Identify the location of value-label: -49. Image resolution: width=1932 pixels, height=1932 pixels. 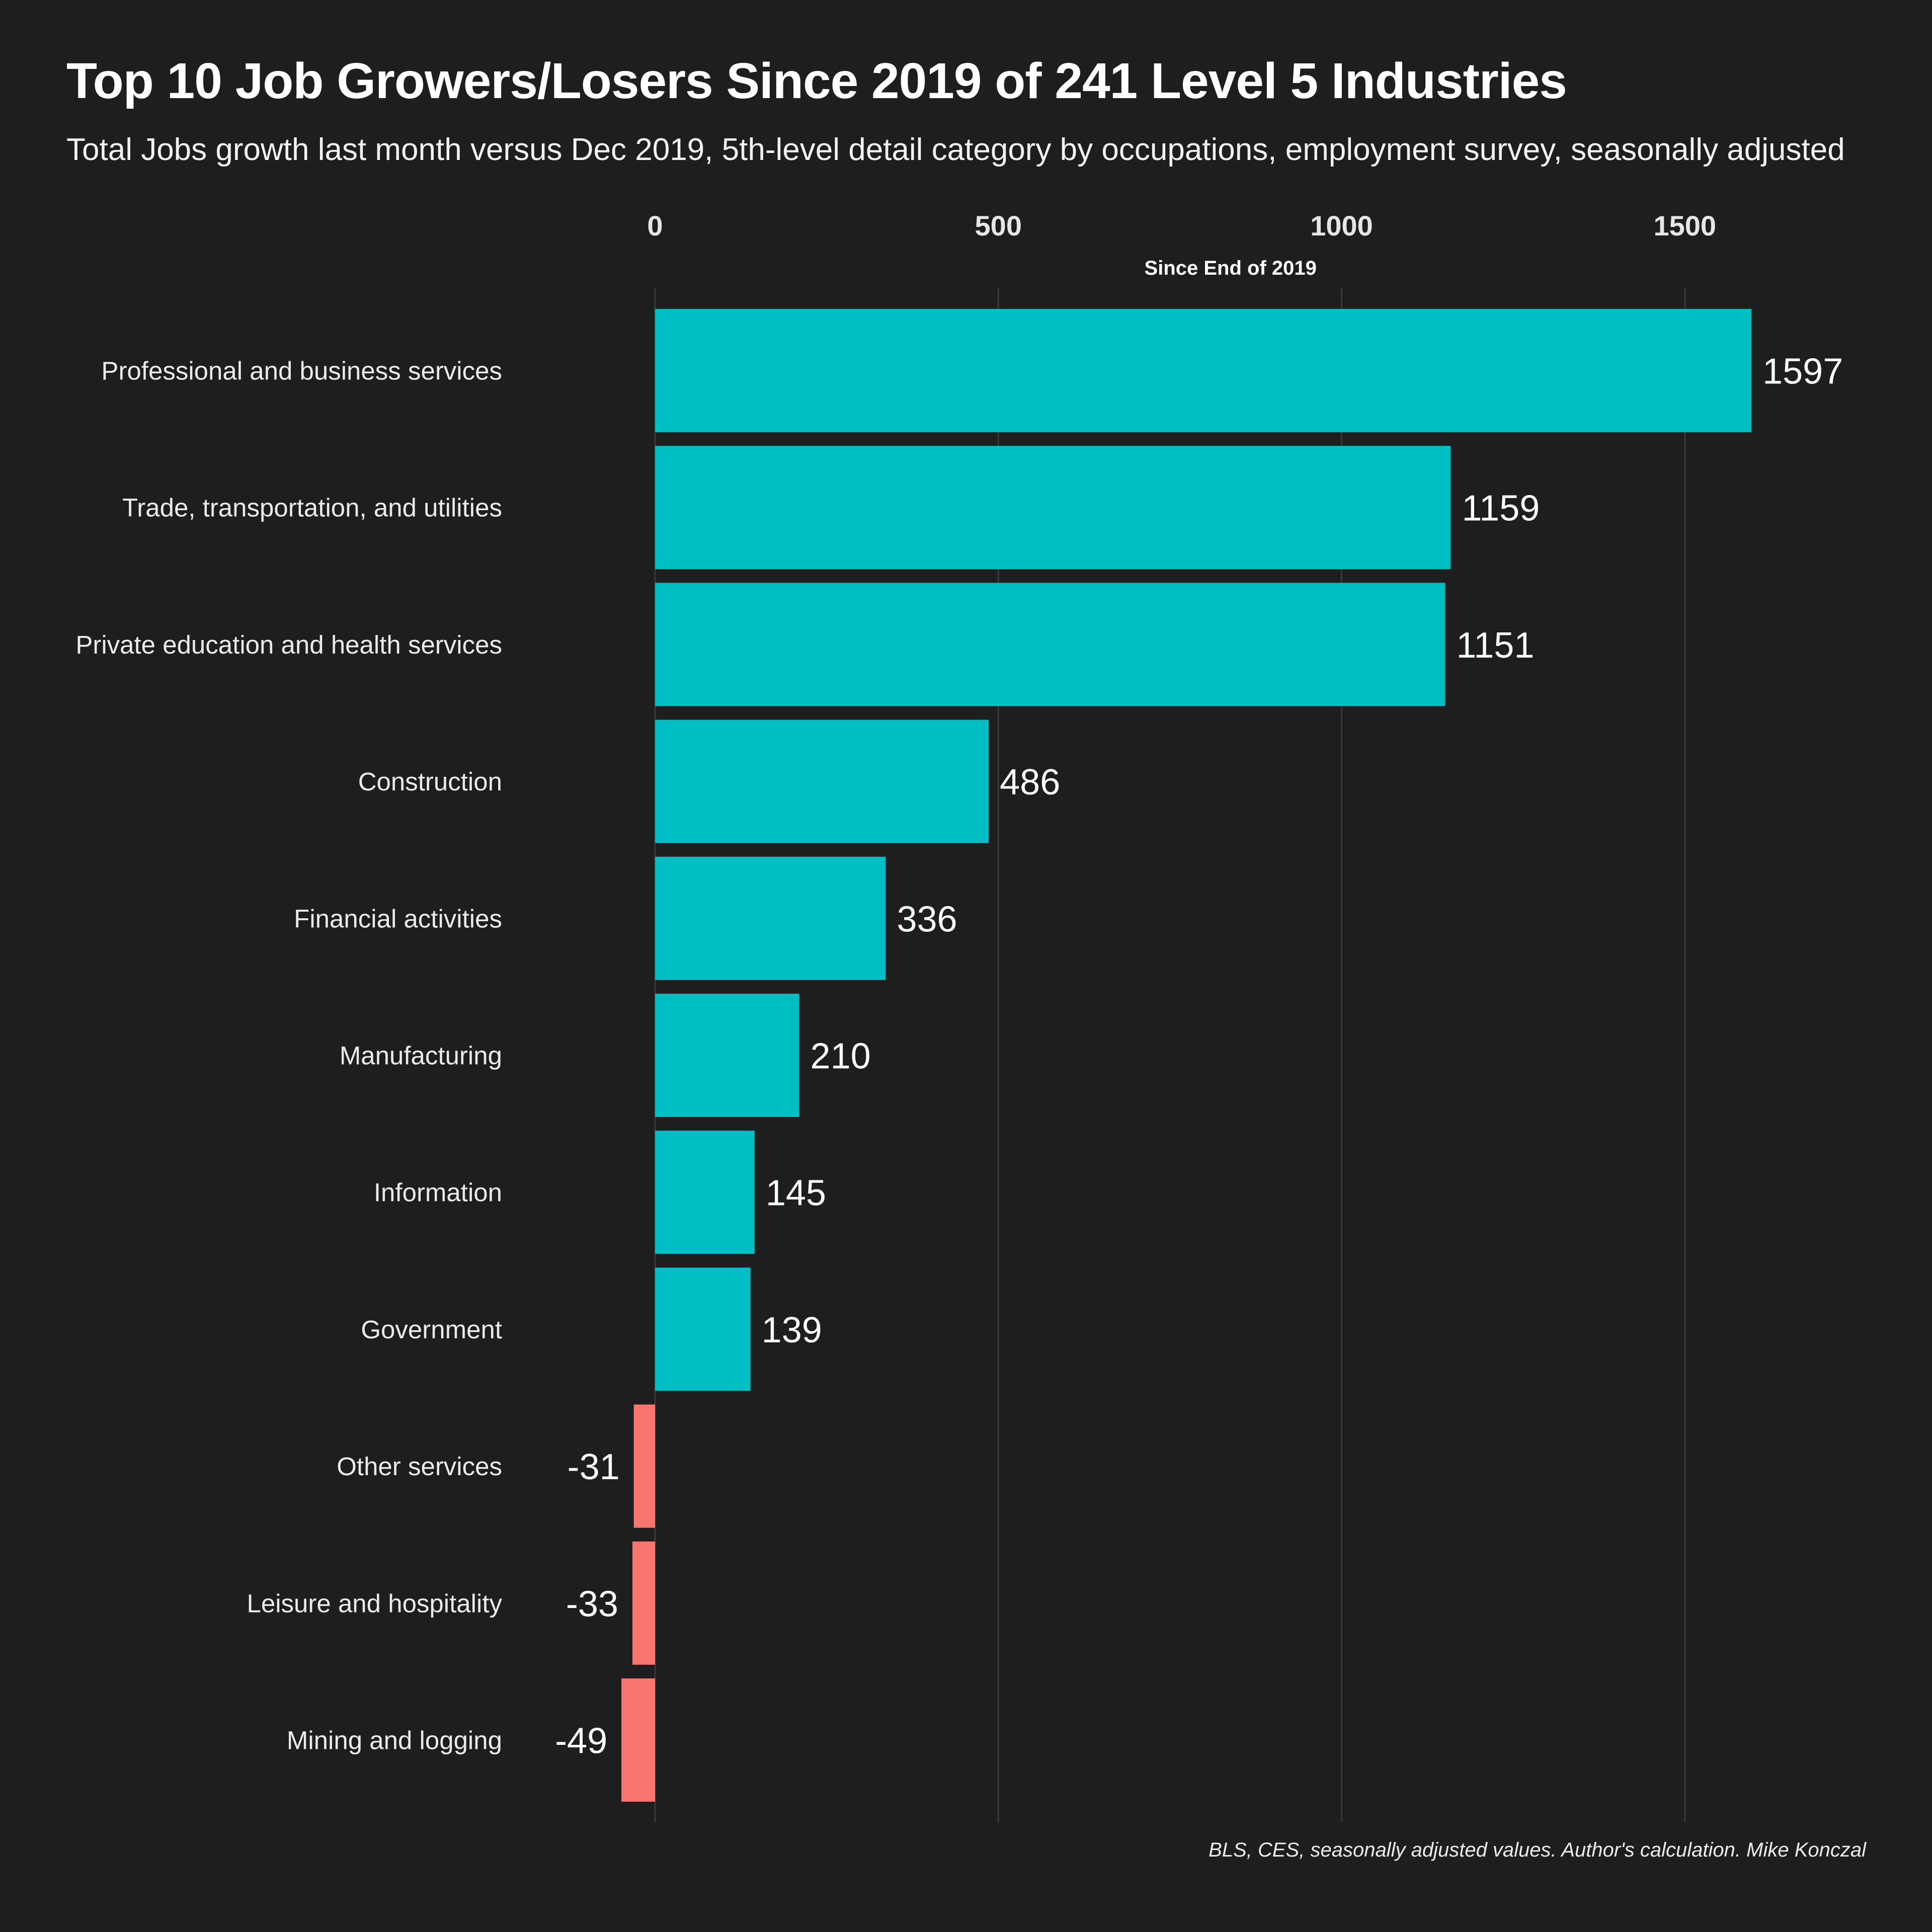
(581, 1741).